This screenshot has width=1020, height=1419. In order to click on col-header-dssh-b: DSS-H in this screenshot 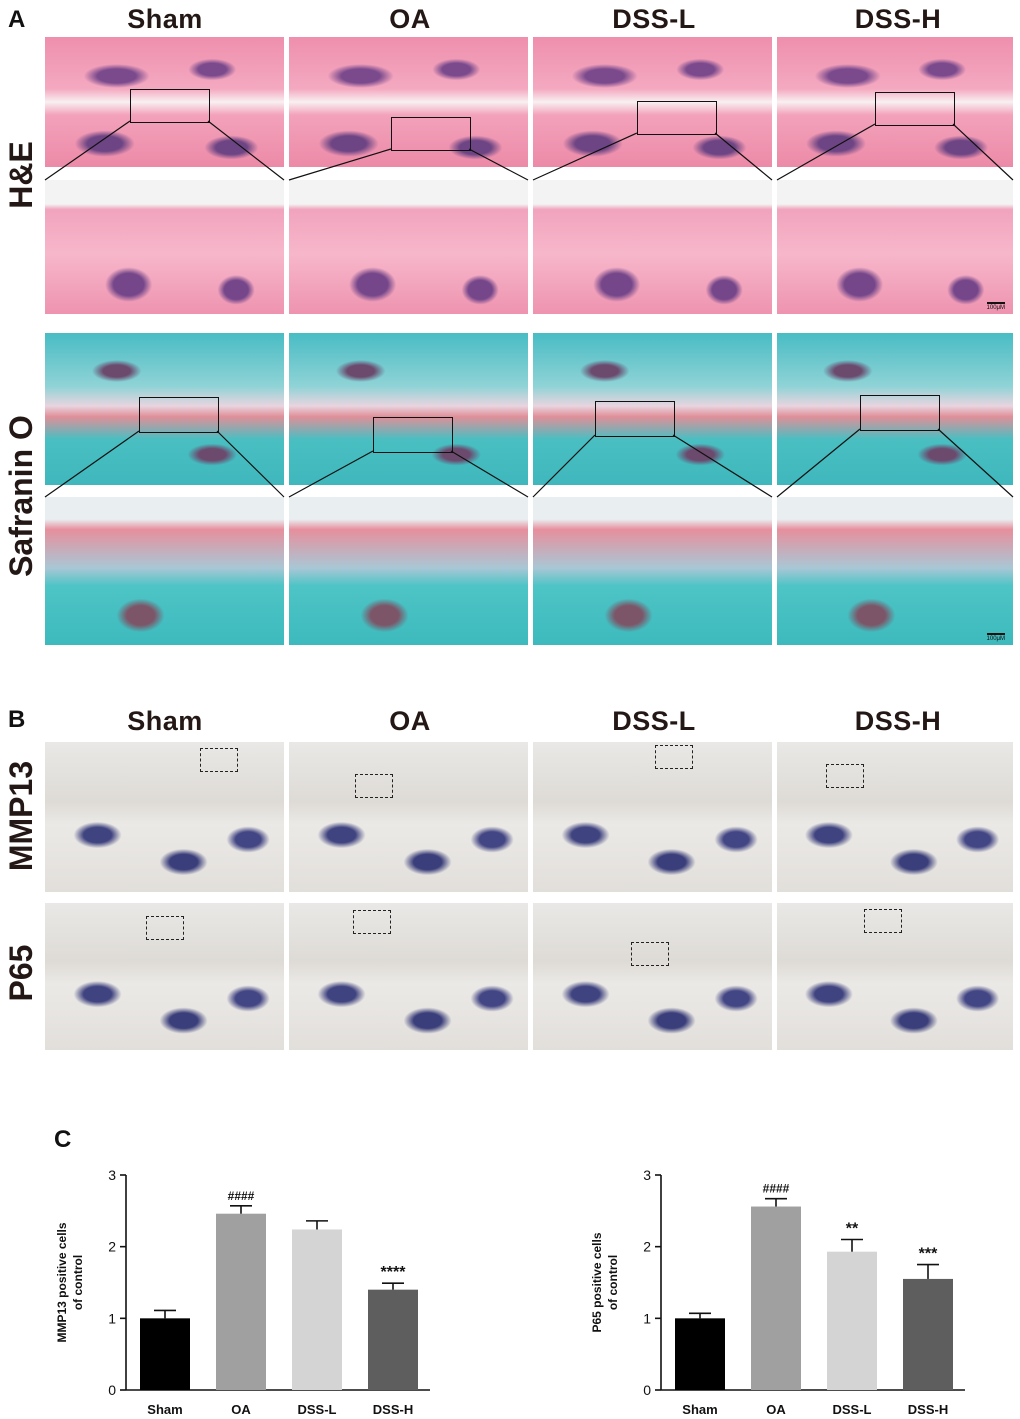, I will do `click(898, 721)`.